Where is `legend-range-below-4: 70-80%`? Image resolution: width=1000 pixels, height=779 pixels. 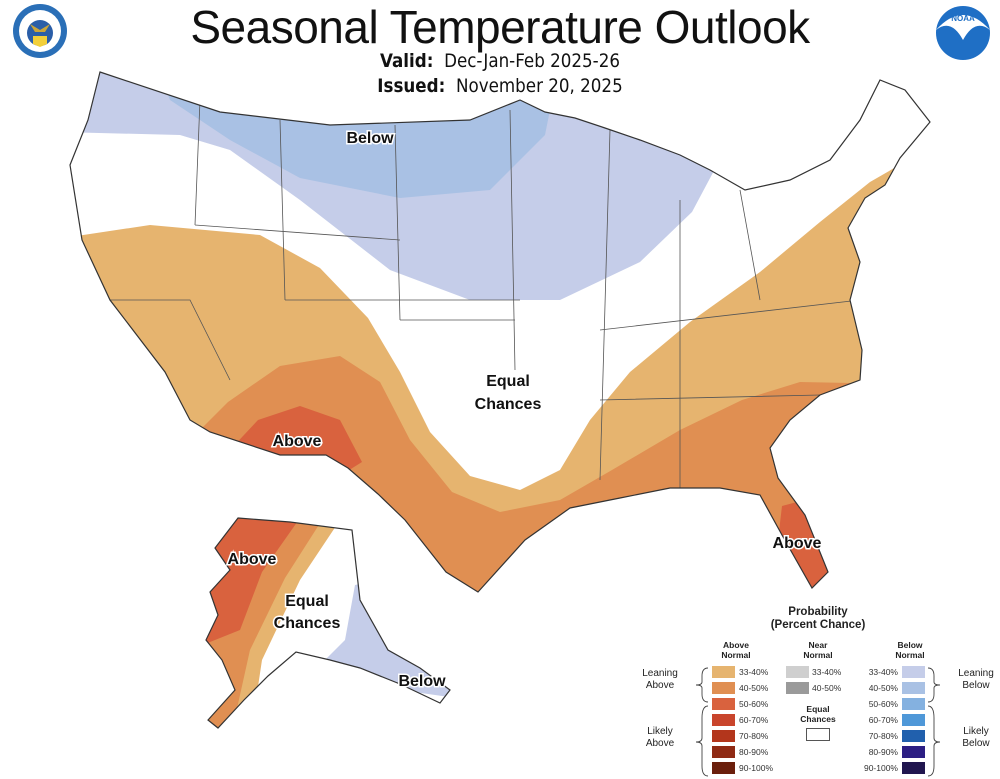
legend-range-below-4: 70-80% is located at coordinates (883, 736).